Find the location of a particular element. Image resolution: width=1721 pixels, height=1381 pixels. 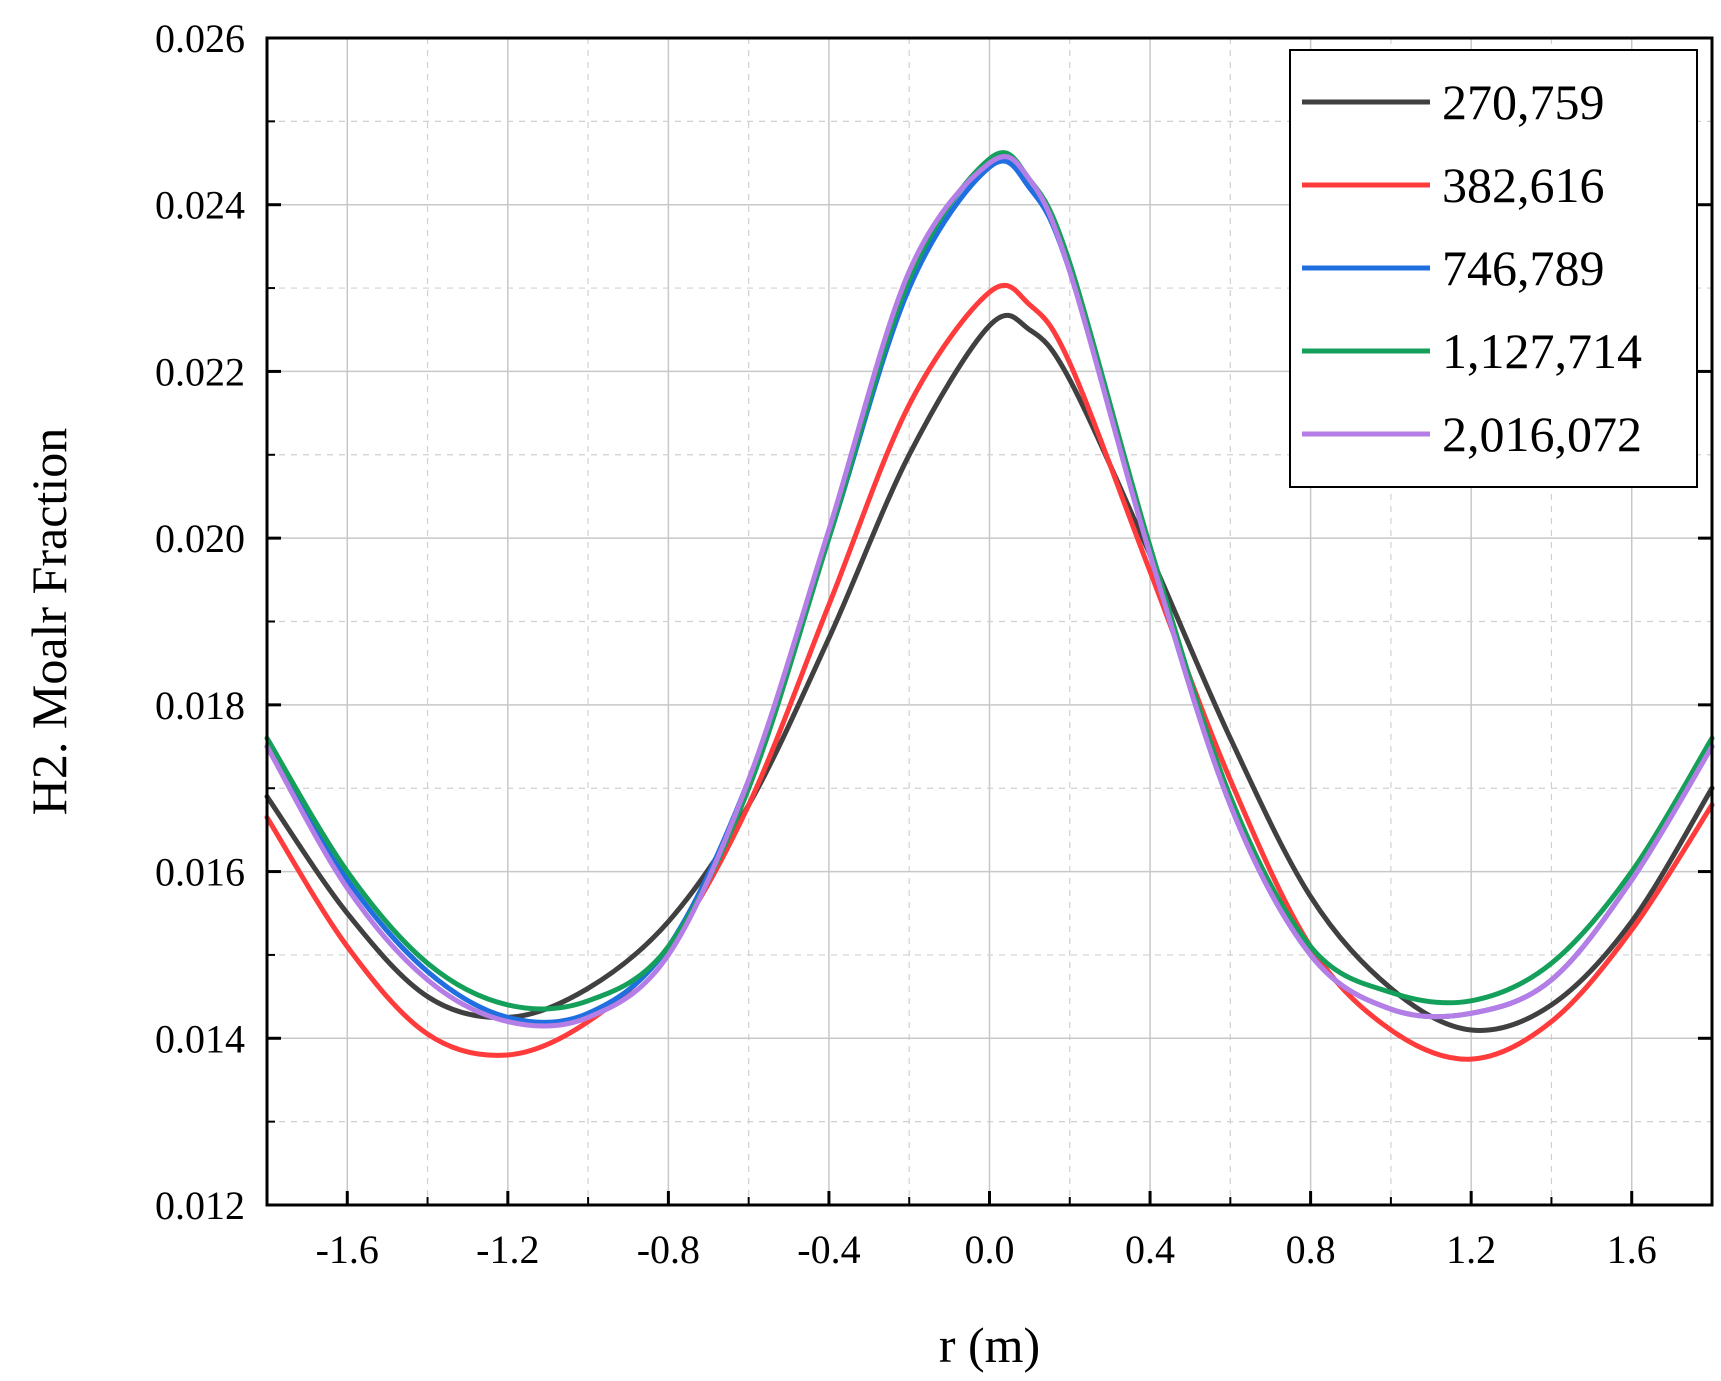

x-tick-label: -1.2 is located at coordinates (507, 1249).